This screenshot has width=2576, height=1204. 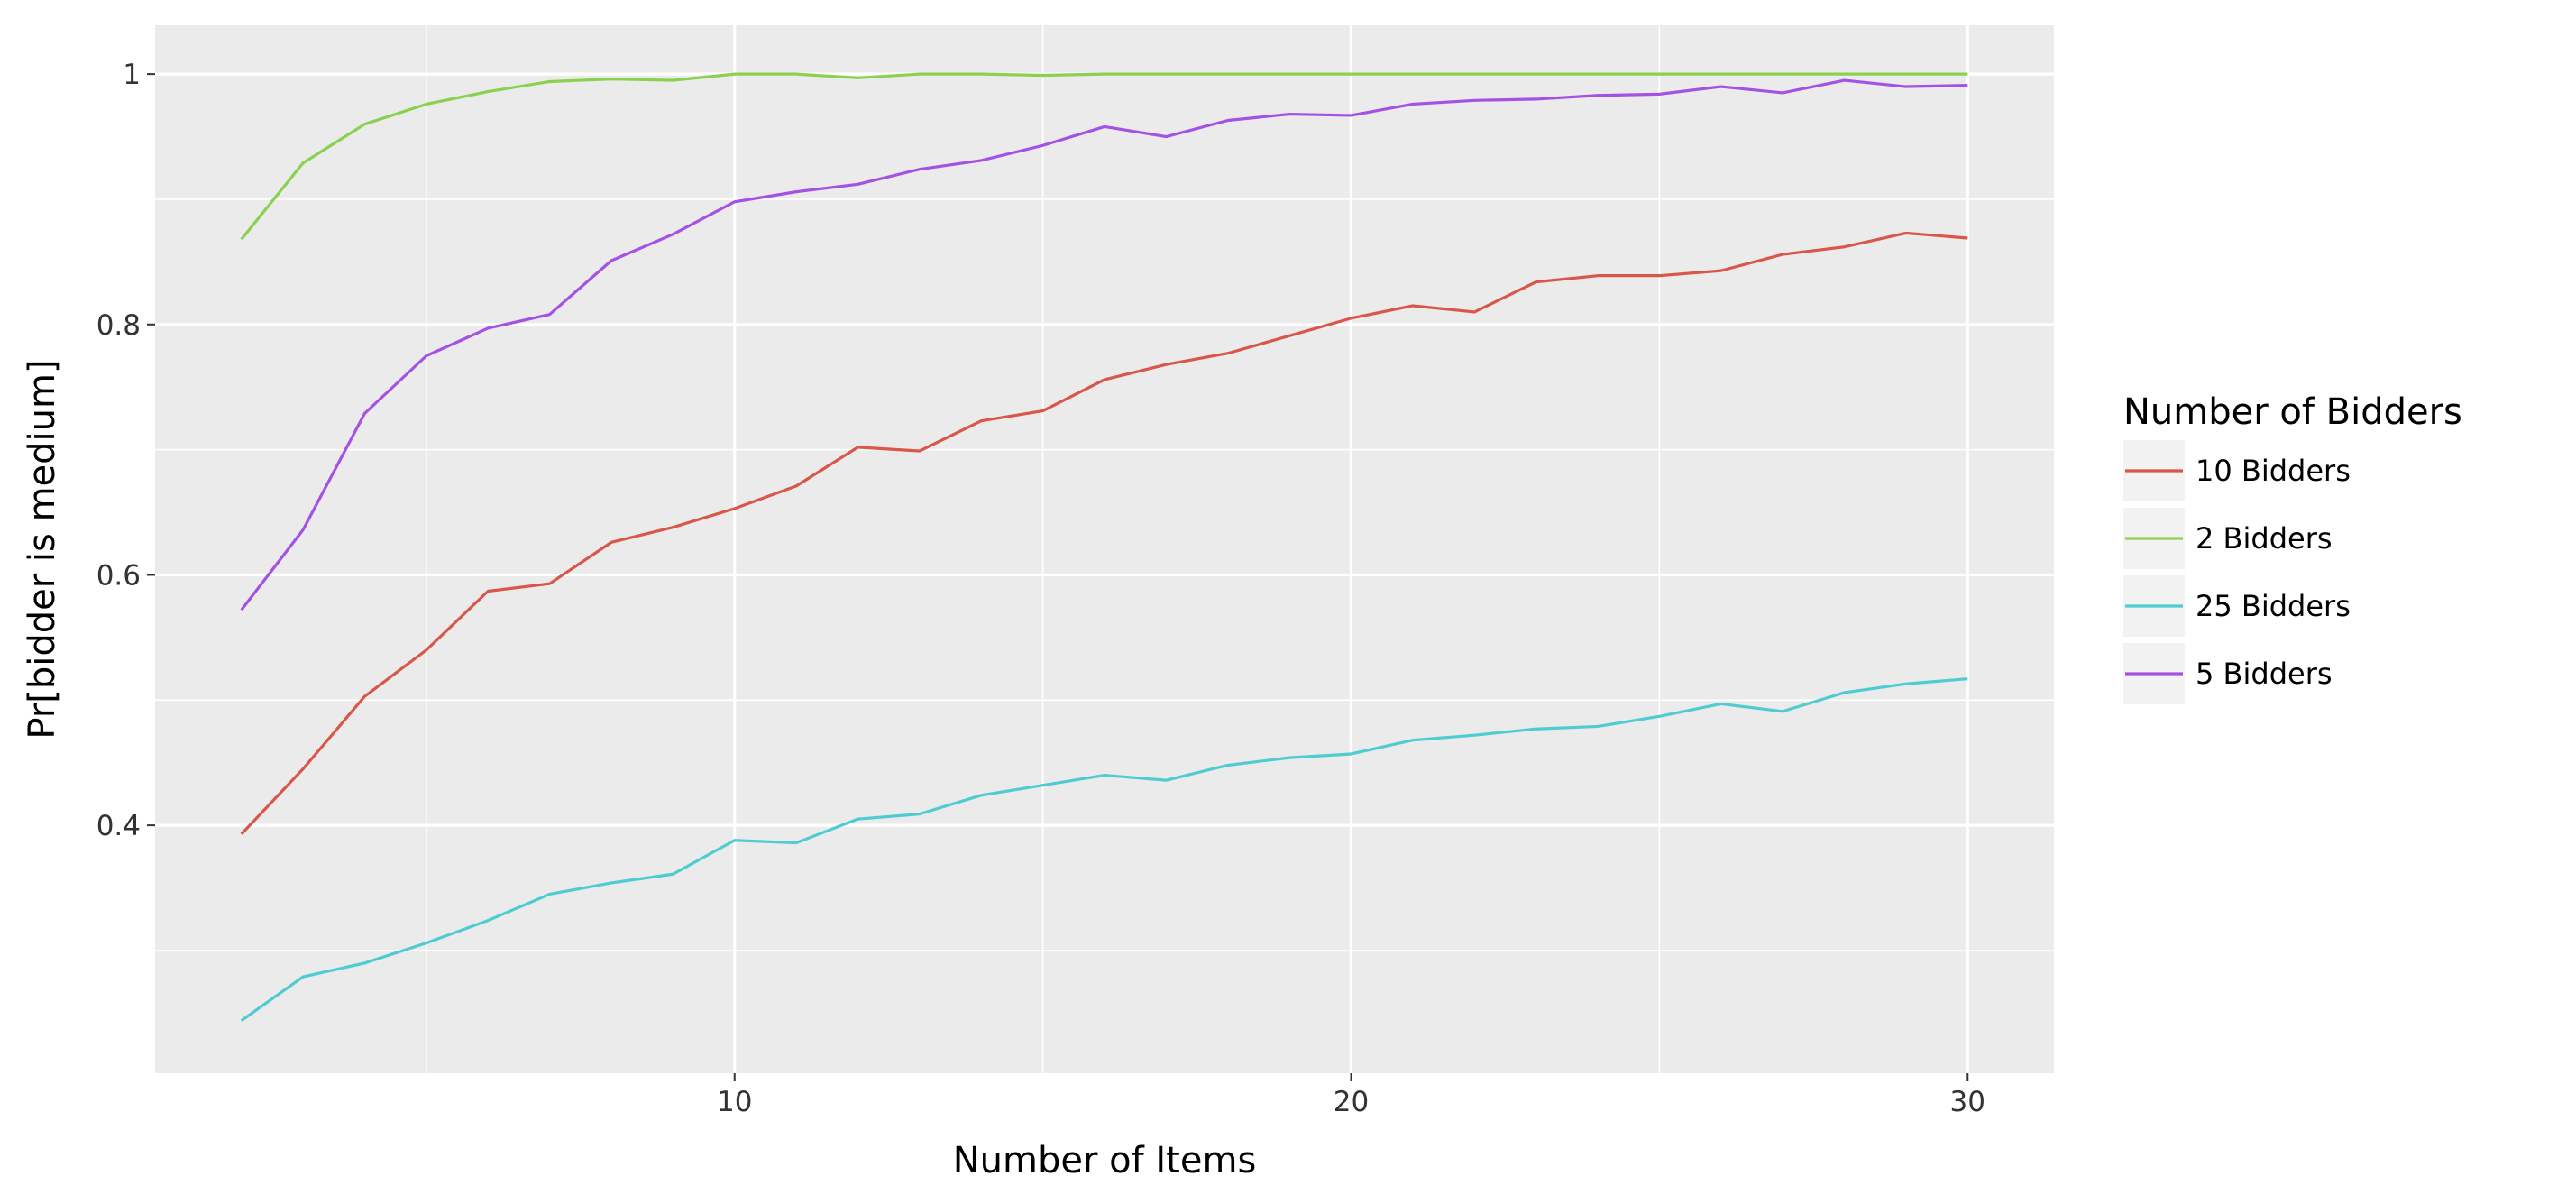 What do you see at coordinates (118, 575) in the screenshot?
I see `y-tick-label: 0.6` at bounding box center [118, 575].